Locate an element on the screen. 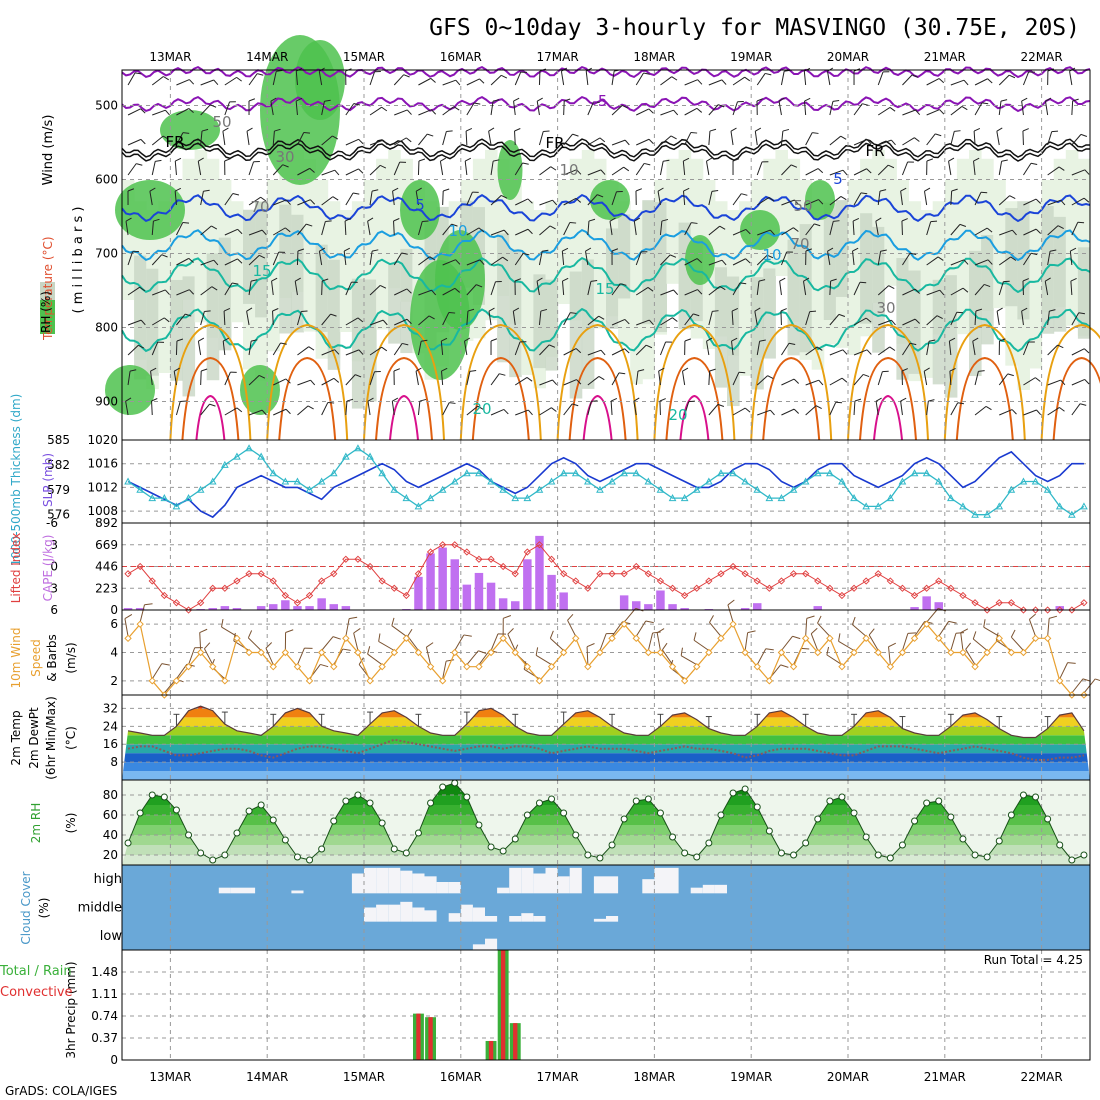 The width and height of the screenshot is (1100, 1100). ylabel-6hr-minmax: (6hr Min/Max) is located at coordinates (51, 738).